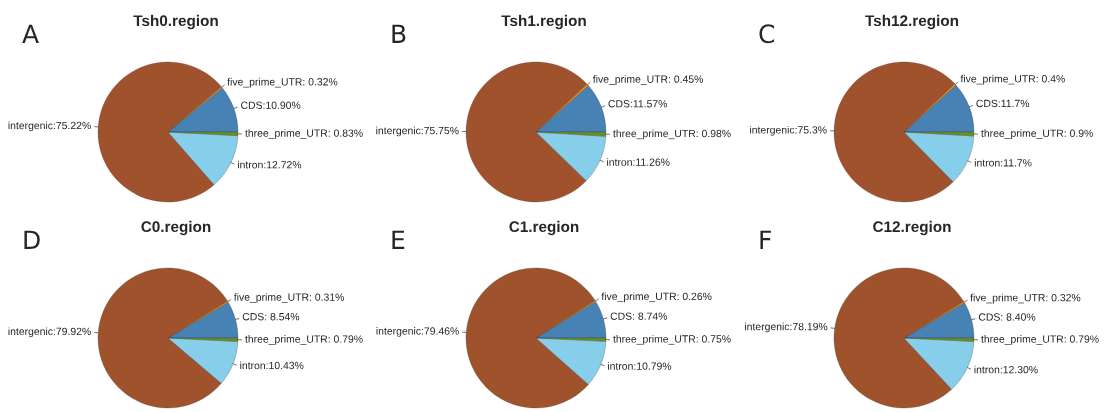 The height and width of the screenshot is (412, 1105). I want to click on slice-label: intron:12.30%, so click(1006, 369).